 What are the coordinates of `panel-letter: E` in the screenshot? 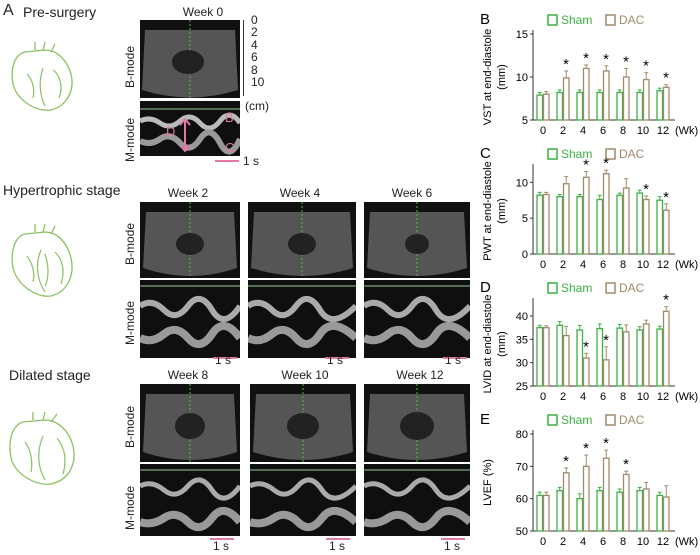 It's located at (485, 419).